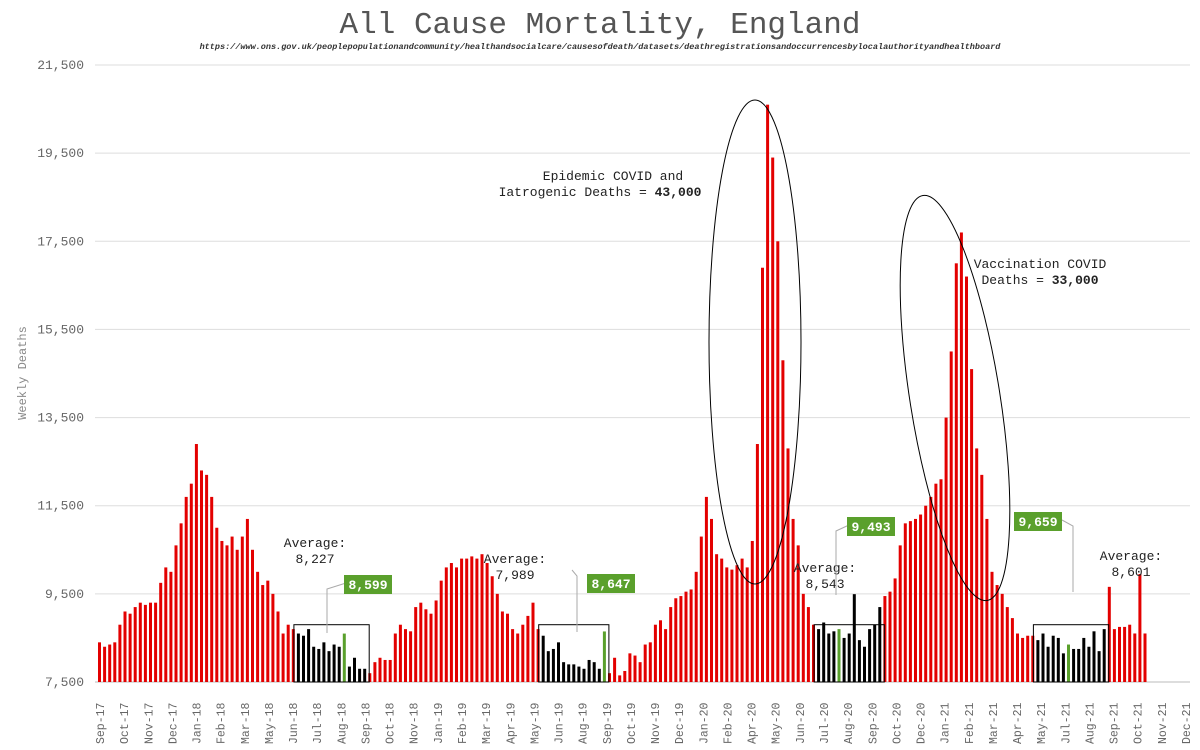 The width and height of the screenshot is (1200, 750). I want to click on x-tick-label: Jun-18, so click(294, 723).